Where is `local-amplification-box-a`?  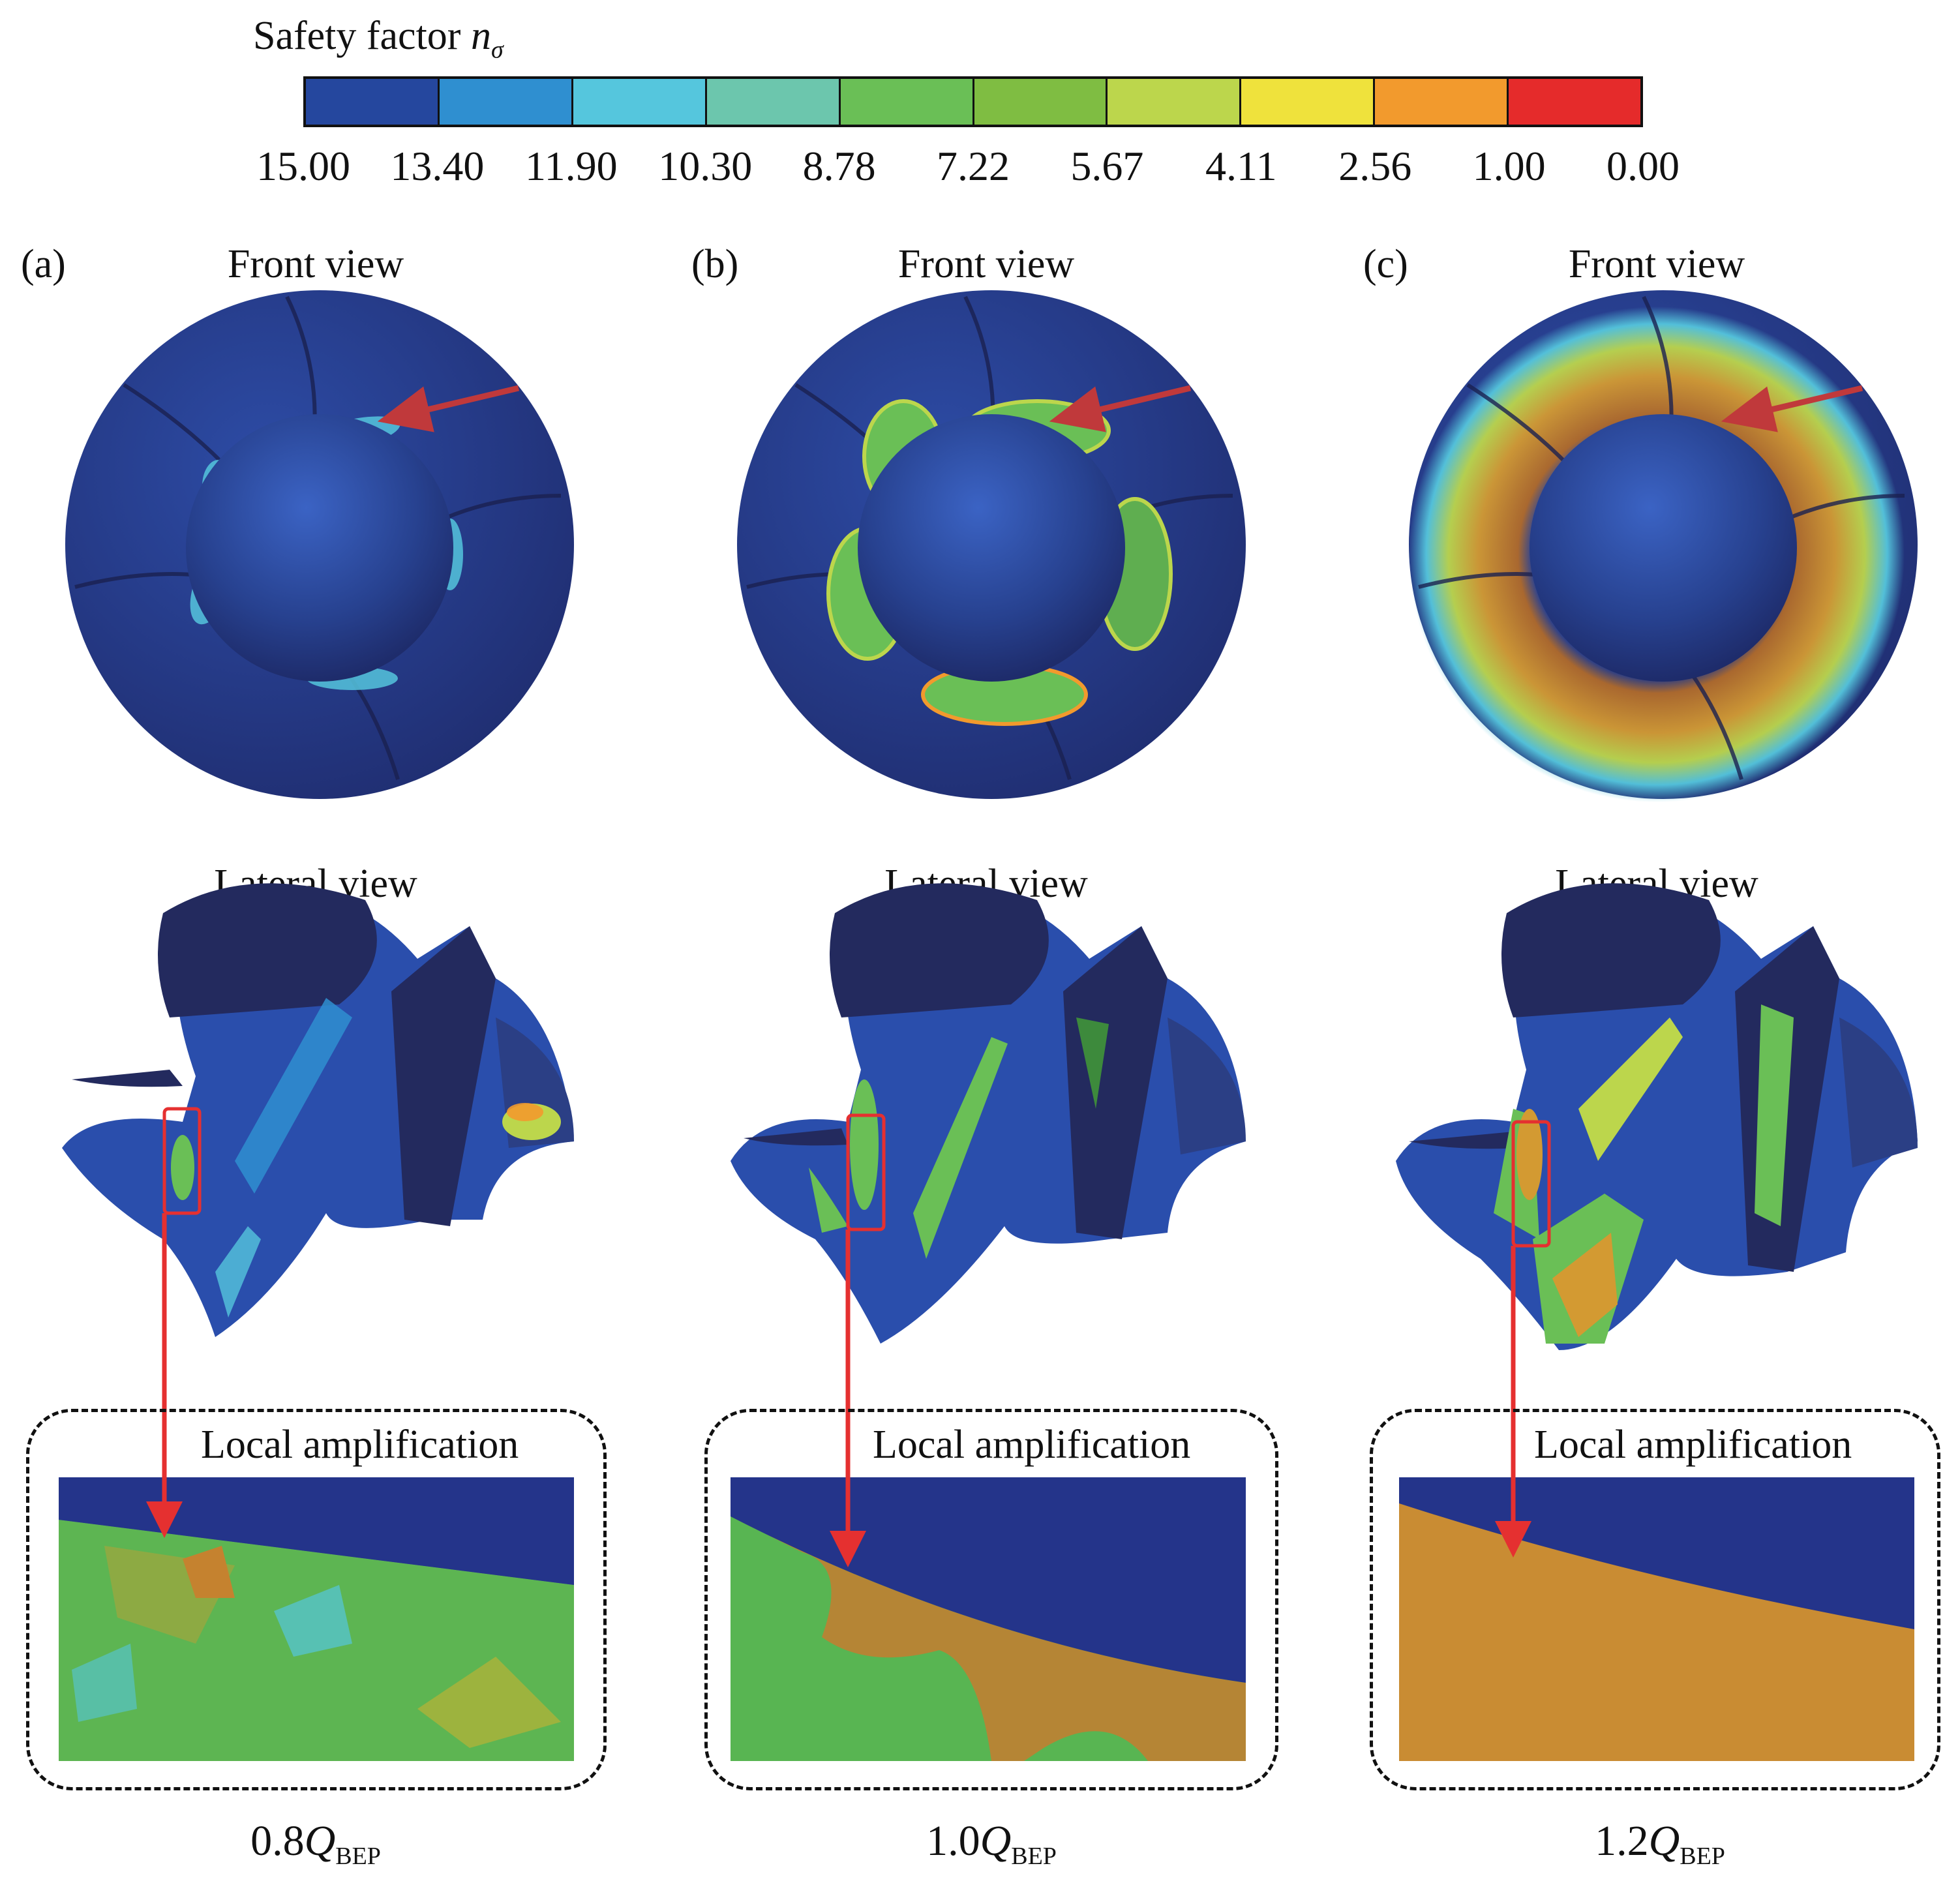
local-amplification-box-a is located at coordinates (316, 1599).